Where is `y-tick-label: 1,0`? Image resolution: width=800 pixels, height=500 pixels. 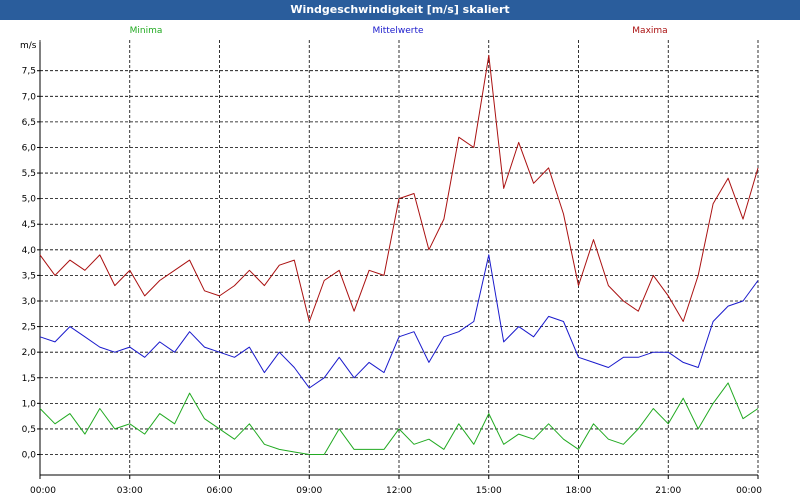
y-tick-label: 1,0 is located at coordinates (29, 404).